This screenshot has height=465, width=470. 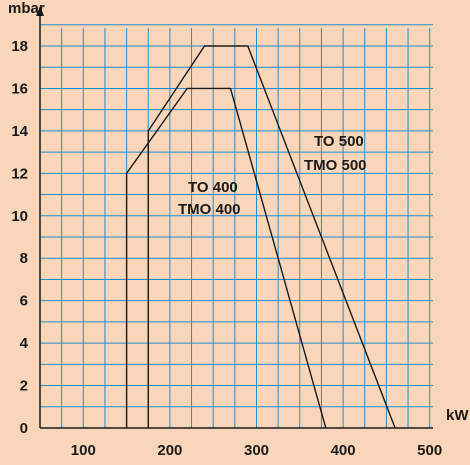 What do you see at coordinates (40, 11) in the screenshot?
I see `y-axis-arrow` at bounding box center [40, 11].